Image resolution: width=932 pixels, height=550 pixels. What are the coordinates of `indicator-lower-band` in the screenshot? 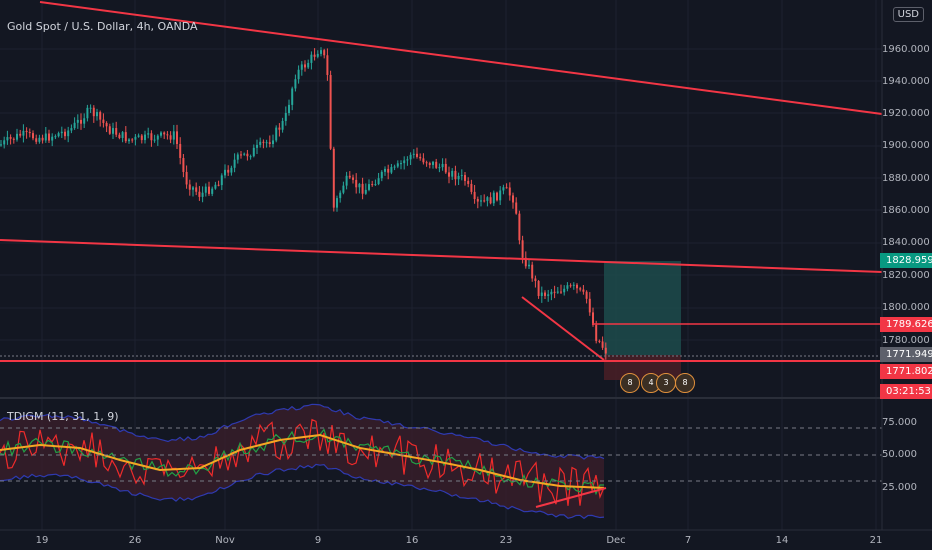 It's located at (302, 491).